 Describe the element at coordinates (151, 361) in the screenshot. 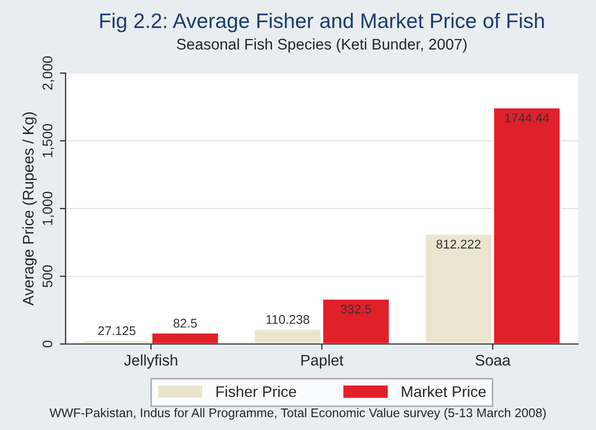

I see `x-tick-label: Jellyfish` at that location.